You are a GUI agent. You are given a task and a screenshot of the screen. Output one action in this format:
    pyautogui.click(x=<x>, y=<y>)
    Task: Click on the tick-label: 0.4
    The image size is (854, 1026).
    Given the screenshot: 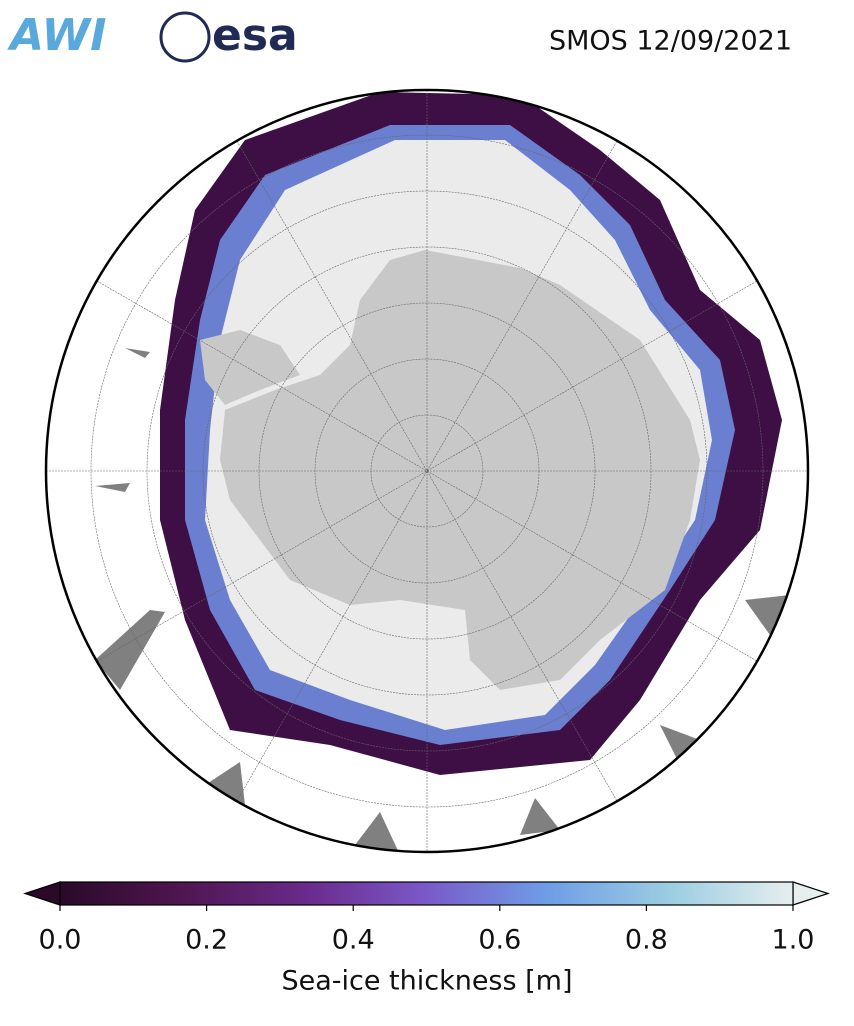 What is the action you would take?
    pyautogui.click(x=353, y=940)
    